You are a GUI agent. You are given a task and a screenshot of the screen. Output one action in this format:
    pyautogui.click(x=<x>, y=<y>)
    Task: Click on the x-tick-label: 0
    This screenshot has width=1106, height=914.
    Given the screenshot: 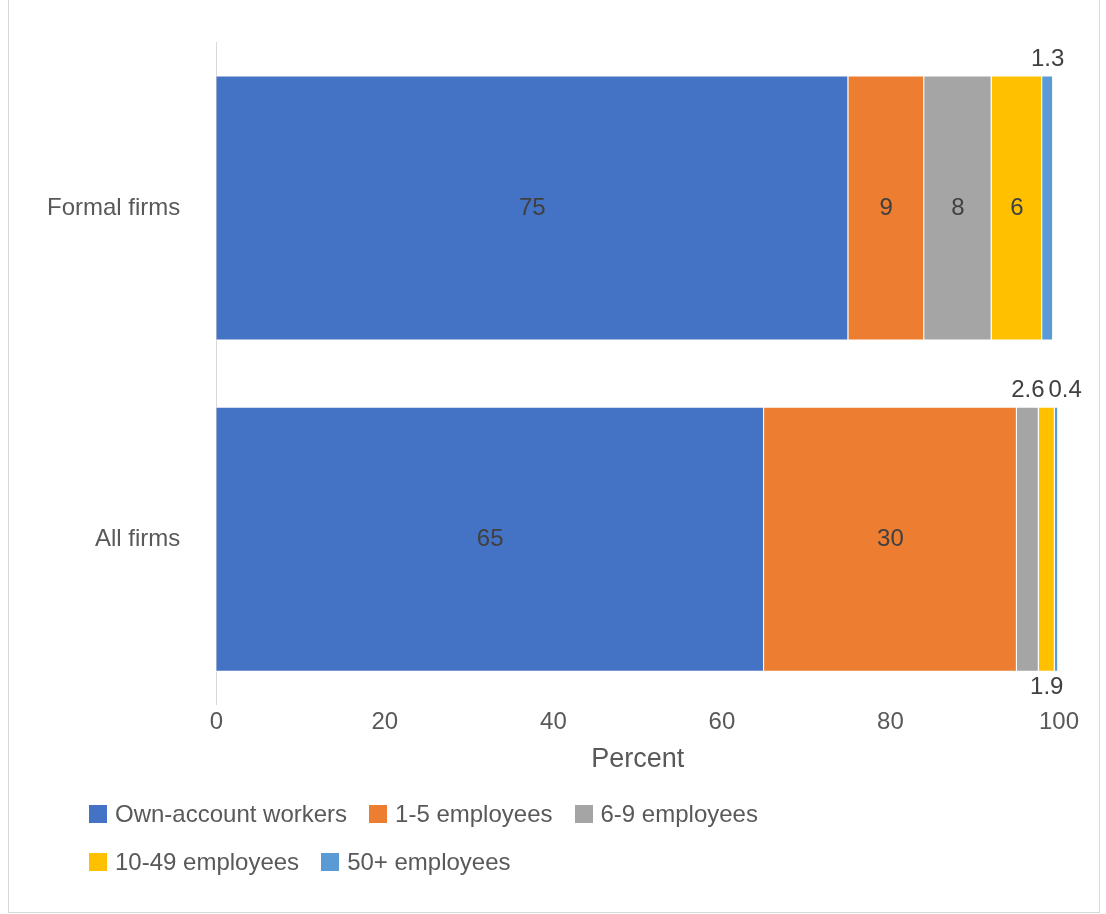 What is the action you would take?
    pyautogui.click(x=216, y=720)
    